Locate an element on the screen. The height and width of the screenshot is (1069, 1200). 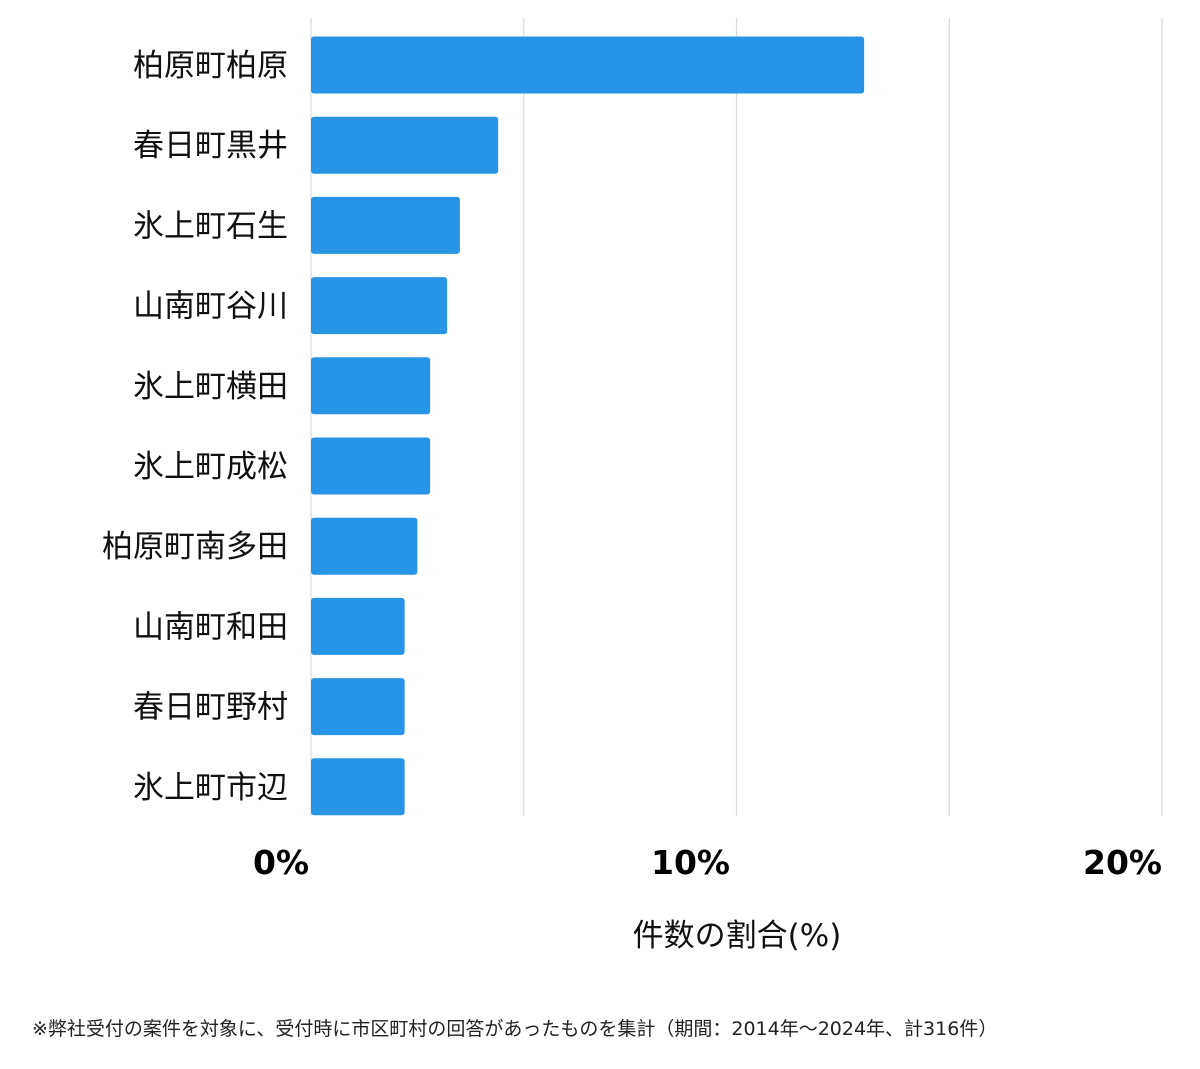
x-tick-label: 0% is located at coordinates (281, 862).